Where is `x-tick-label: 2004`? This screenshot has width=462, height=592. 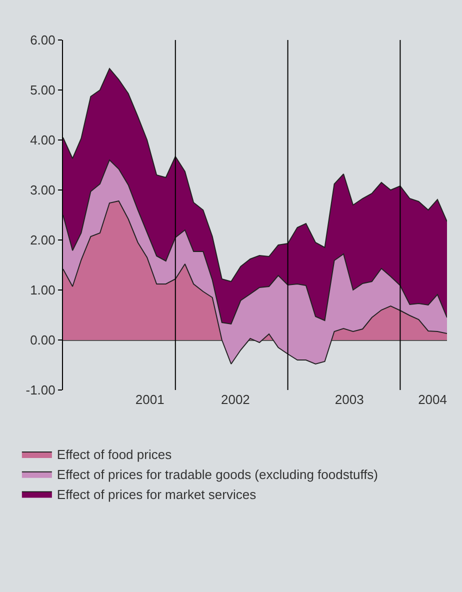
x-tick-label: 2004 is located at coordinates (432, 399).